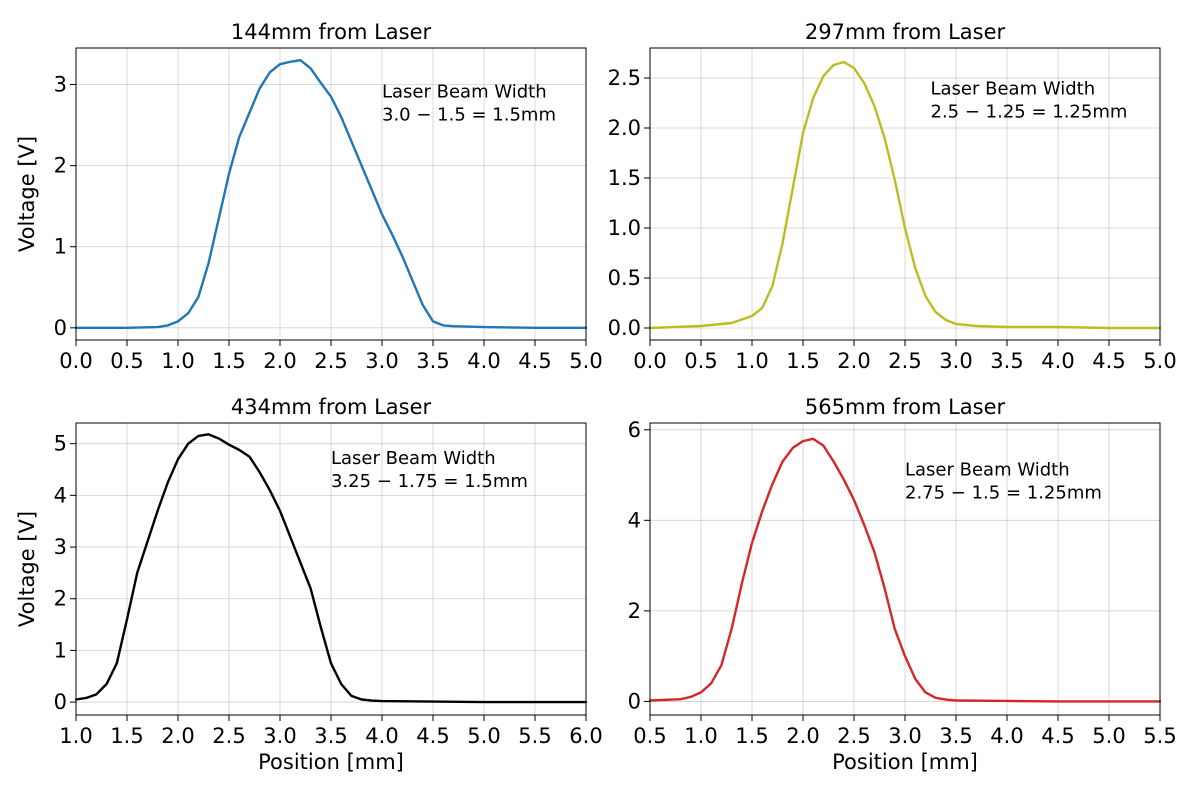 This screenshot has width=1200, height=800. What do you see at coordinates (624, 178) in the screenshot?
I see `y-tick-label: 1.5` at bounding box center [624, 178].